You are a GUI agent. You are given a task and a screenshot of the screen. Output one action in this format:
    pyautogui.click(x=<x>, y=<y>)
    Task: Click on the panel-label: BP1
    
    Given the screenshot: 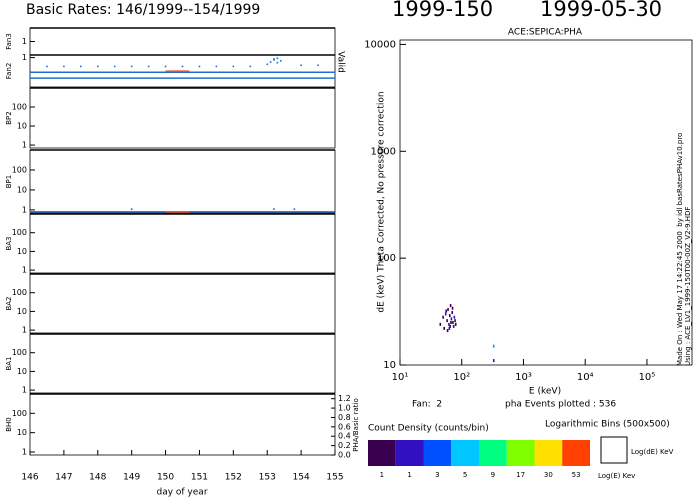 What is the action you would take?
    pyautogui.click(x=9, y=181)
    